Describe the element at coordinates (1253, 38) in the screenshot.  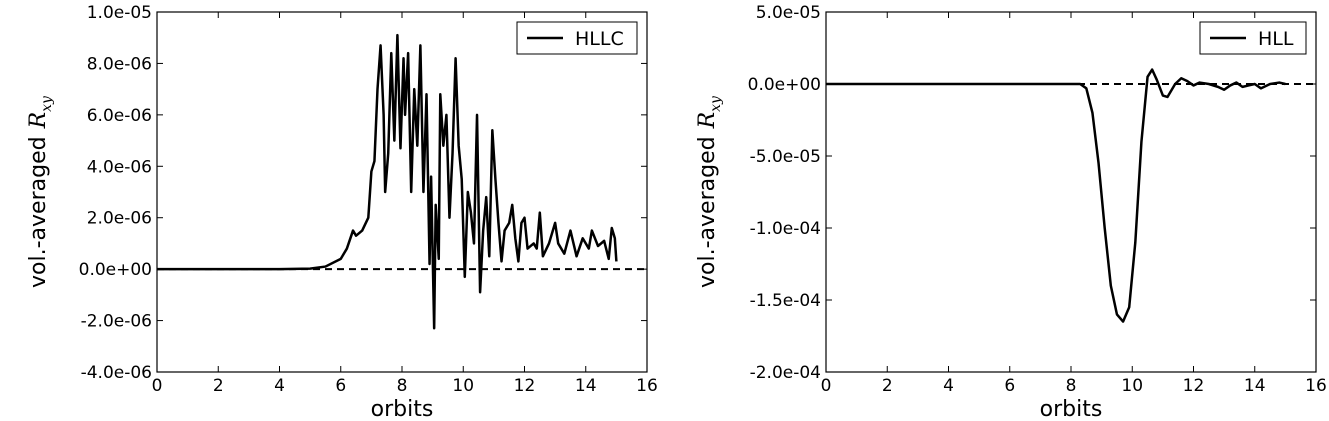
I see `legend: HLL` at that location.